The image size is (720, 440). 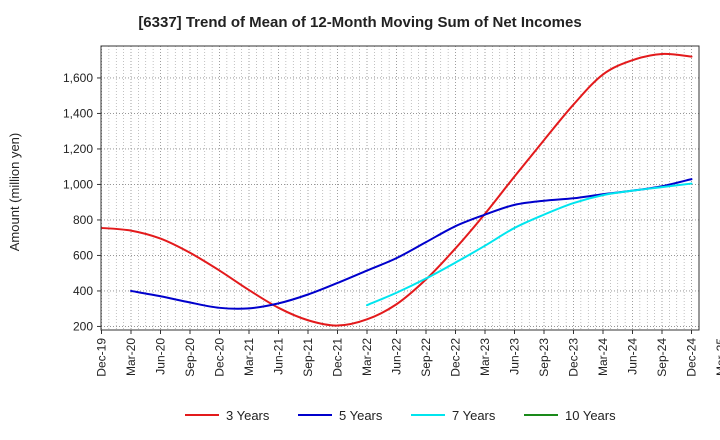 I want to click on y-axis: 200 400 600 800 1,000 1,200 1,400 1,600, so click(x=82, y=202).